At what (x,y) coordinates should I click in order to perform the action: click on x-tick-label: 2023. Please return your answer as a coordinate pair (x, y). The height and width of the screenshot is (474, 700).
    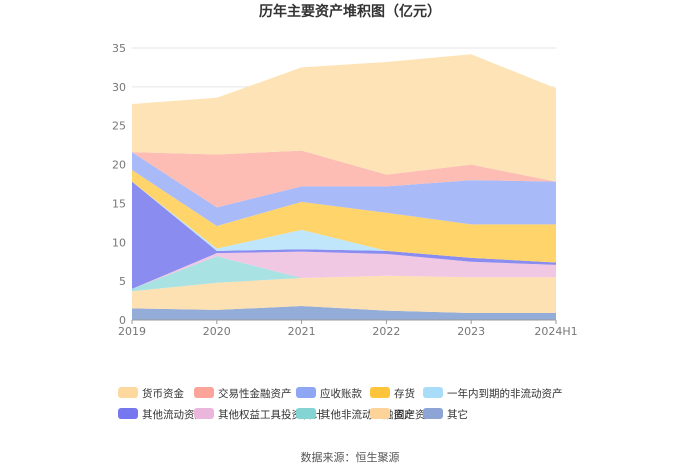
    Looking at the image, I should click on (471, 331).